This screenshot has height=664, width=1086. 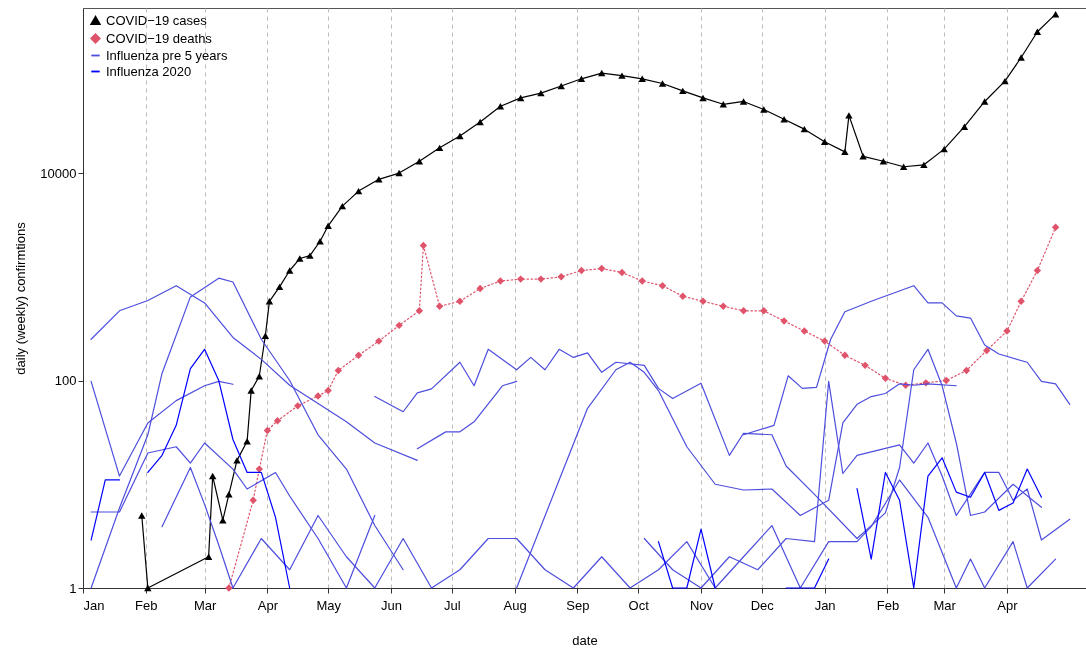 What do you see at coordinates (578, 605) in the screenshot?
I see `x-tick-label: Sep` at bounding box center [578, 605].